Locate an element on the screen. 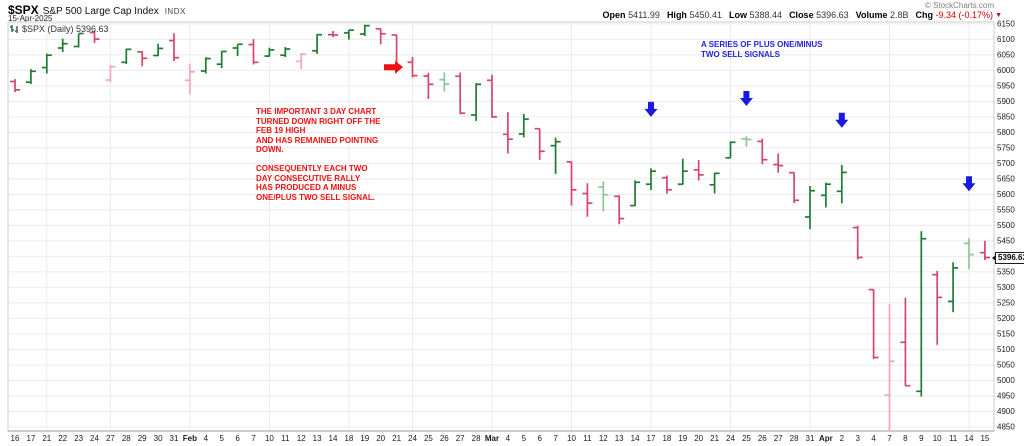 The width and height of the screenshot is (1024, 446). svg-text: 5450 is located at coordinates (1006, 240).